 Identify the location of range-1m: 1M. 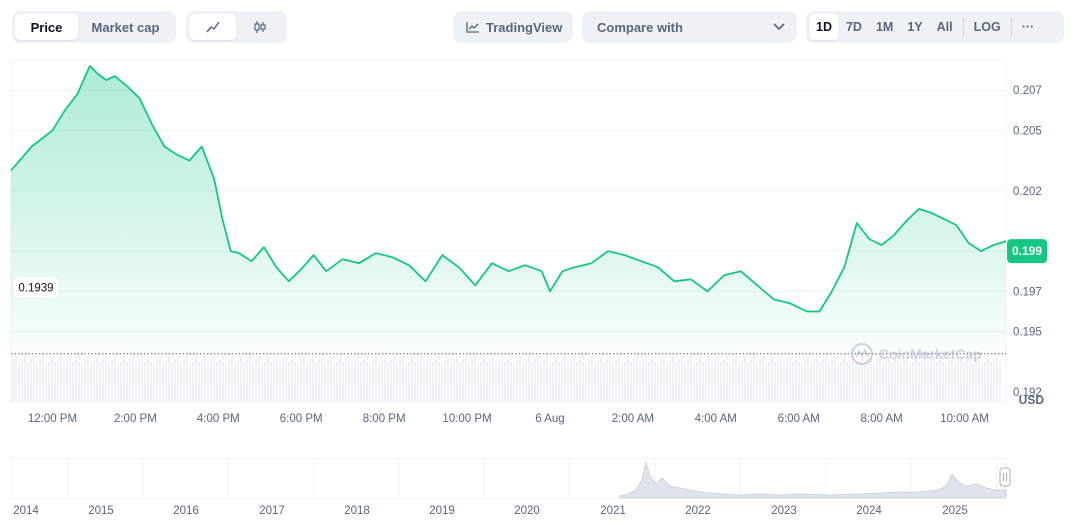
(884, 27).